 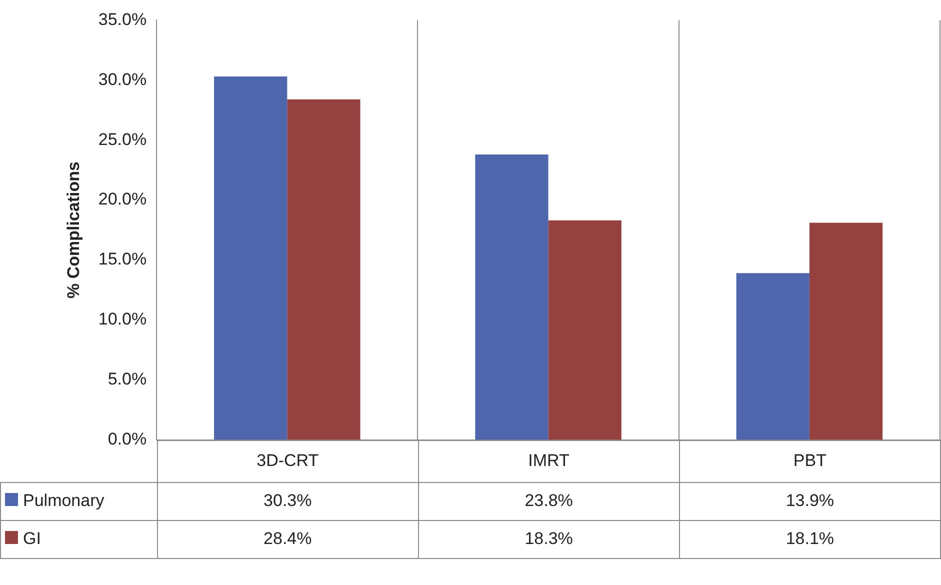 I want to click on x-tick-label: IMRT, so click(x=549, y=461).